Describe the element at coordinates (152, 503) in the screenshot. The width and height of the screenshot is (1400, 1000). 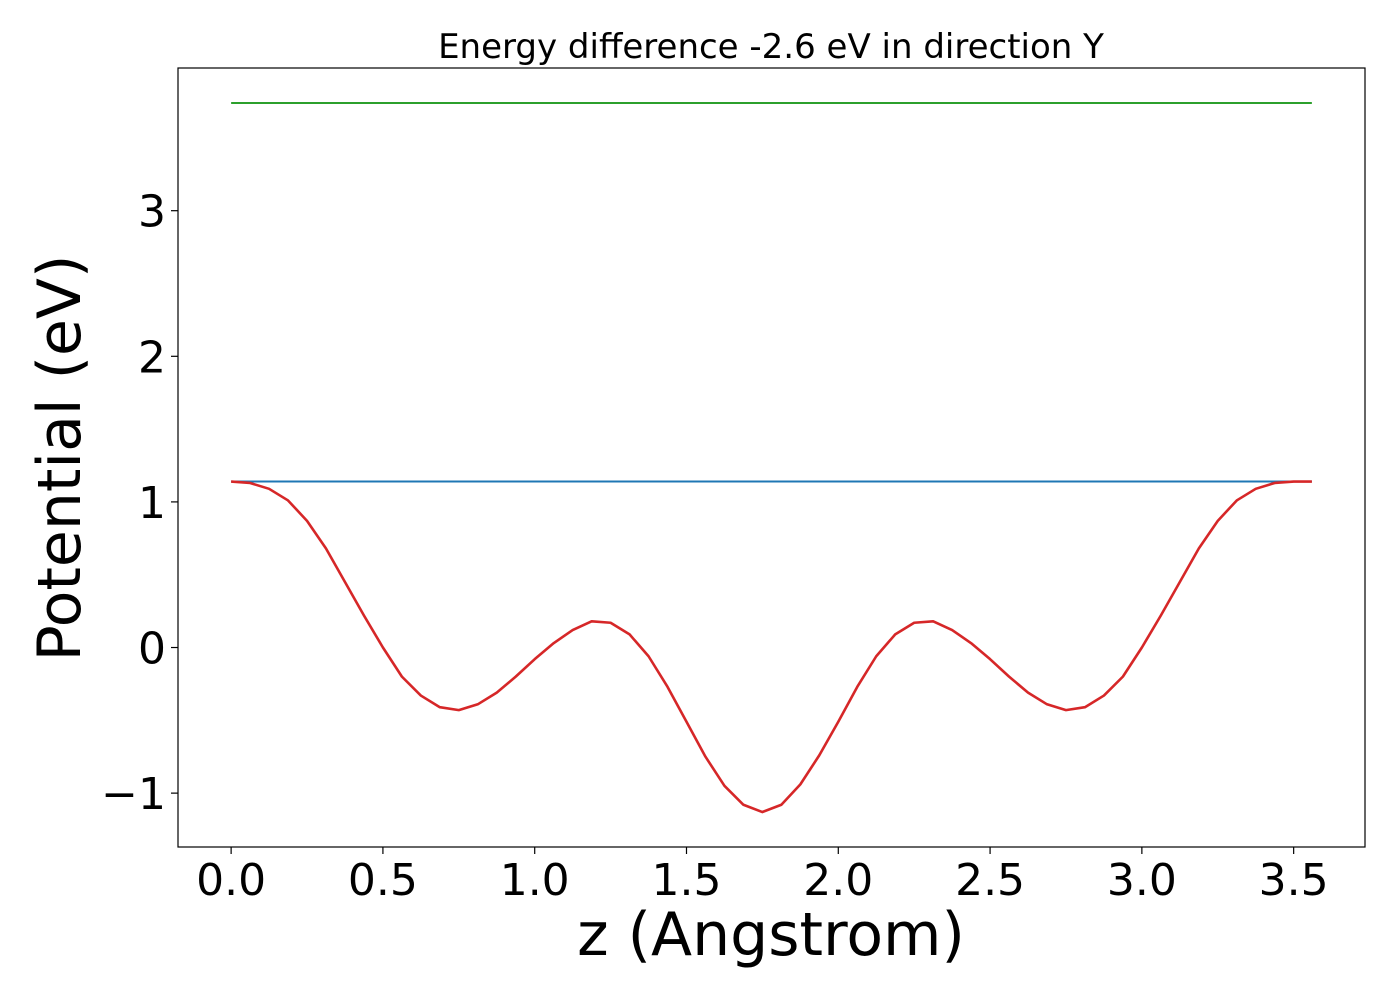
I see `y-tick-label: 1` at that location.